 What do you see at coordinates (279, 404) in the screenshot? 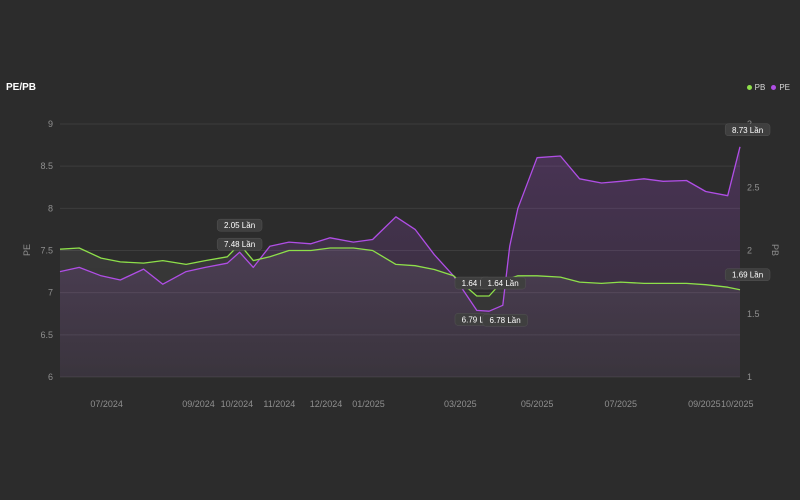
I see `x-tick-label: 11/2024` at bounding box center [279, 404].